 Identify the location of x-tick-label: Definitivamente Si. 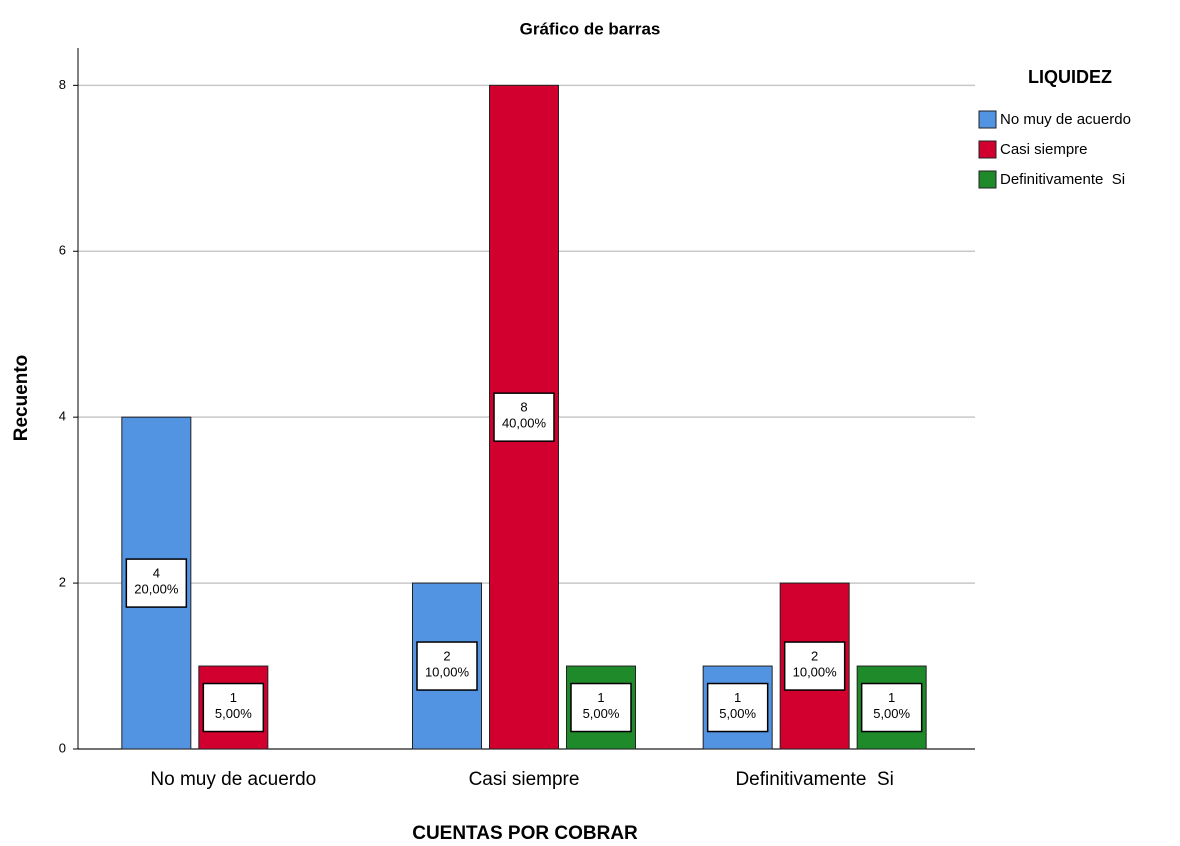
(814, 779).